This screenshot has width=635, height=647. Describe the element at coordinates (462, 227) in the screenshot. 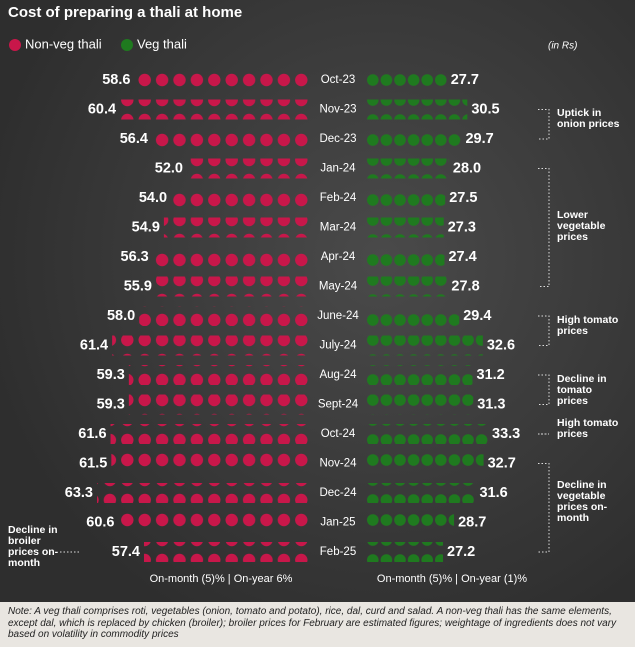

I see `value-label: 27.3` at that location.